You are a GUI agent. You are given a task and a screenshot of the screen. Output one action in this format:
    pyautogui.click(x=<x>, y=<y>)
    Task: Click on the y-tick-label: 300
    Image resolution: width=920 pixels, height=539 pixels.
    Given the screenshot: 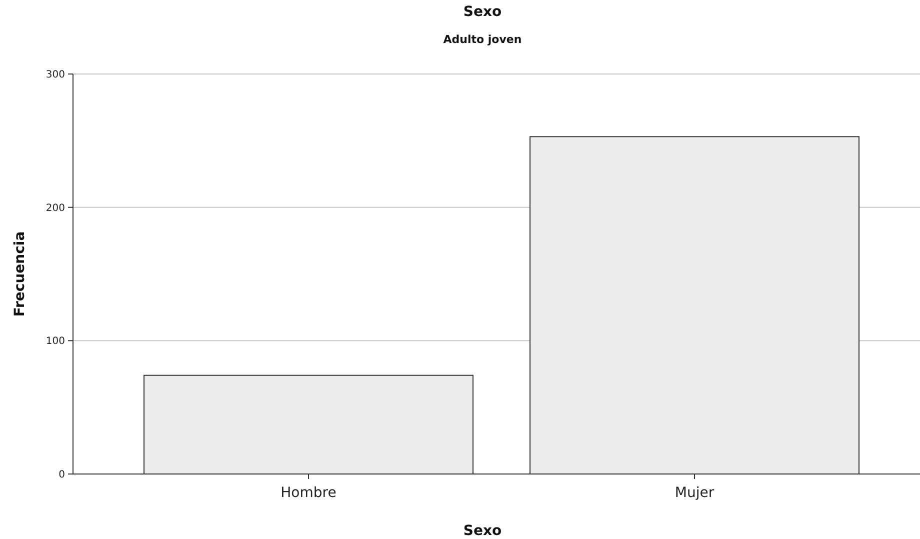 What is the action you would take?
    pyautogui.click(x=55, y=75)
    